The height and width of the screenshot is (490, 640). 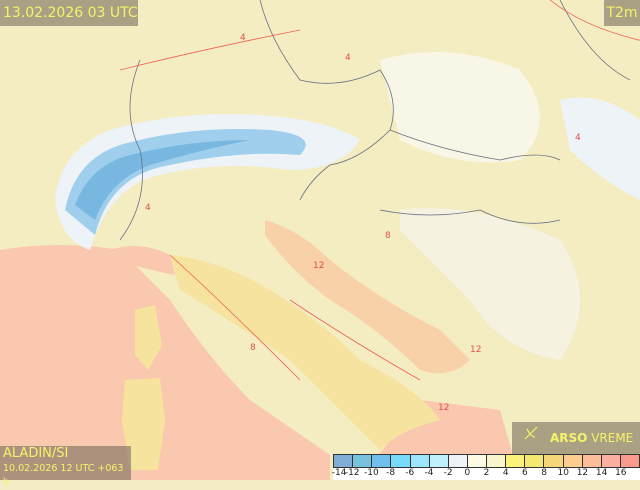 I want to click on adriatic-sea, so click(x=367, y=297).